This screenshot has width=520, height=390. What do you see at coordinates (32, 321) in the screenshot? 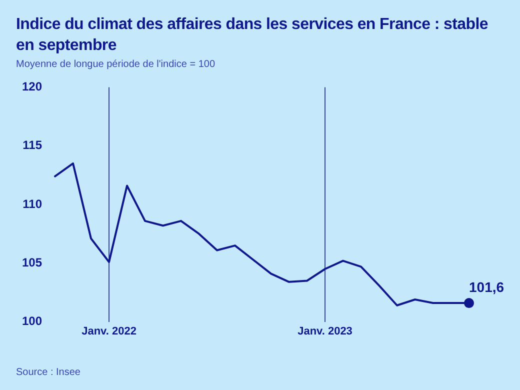
I see `y-tick-label: 100` at bounding box center [32, 321].